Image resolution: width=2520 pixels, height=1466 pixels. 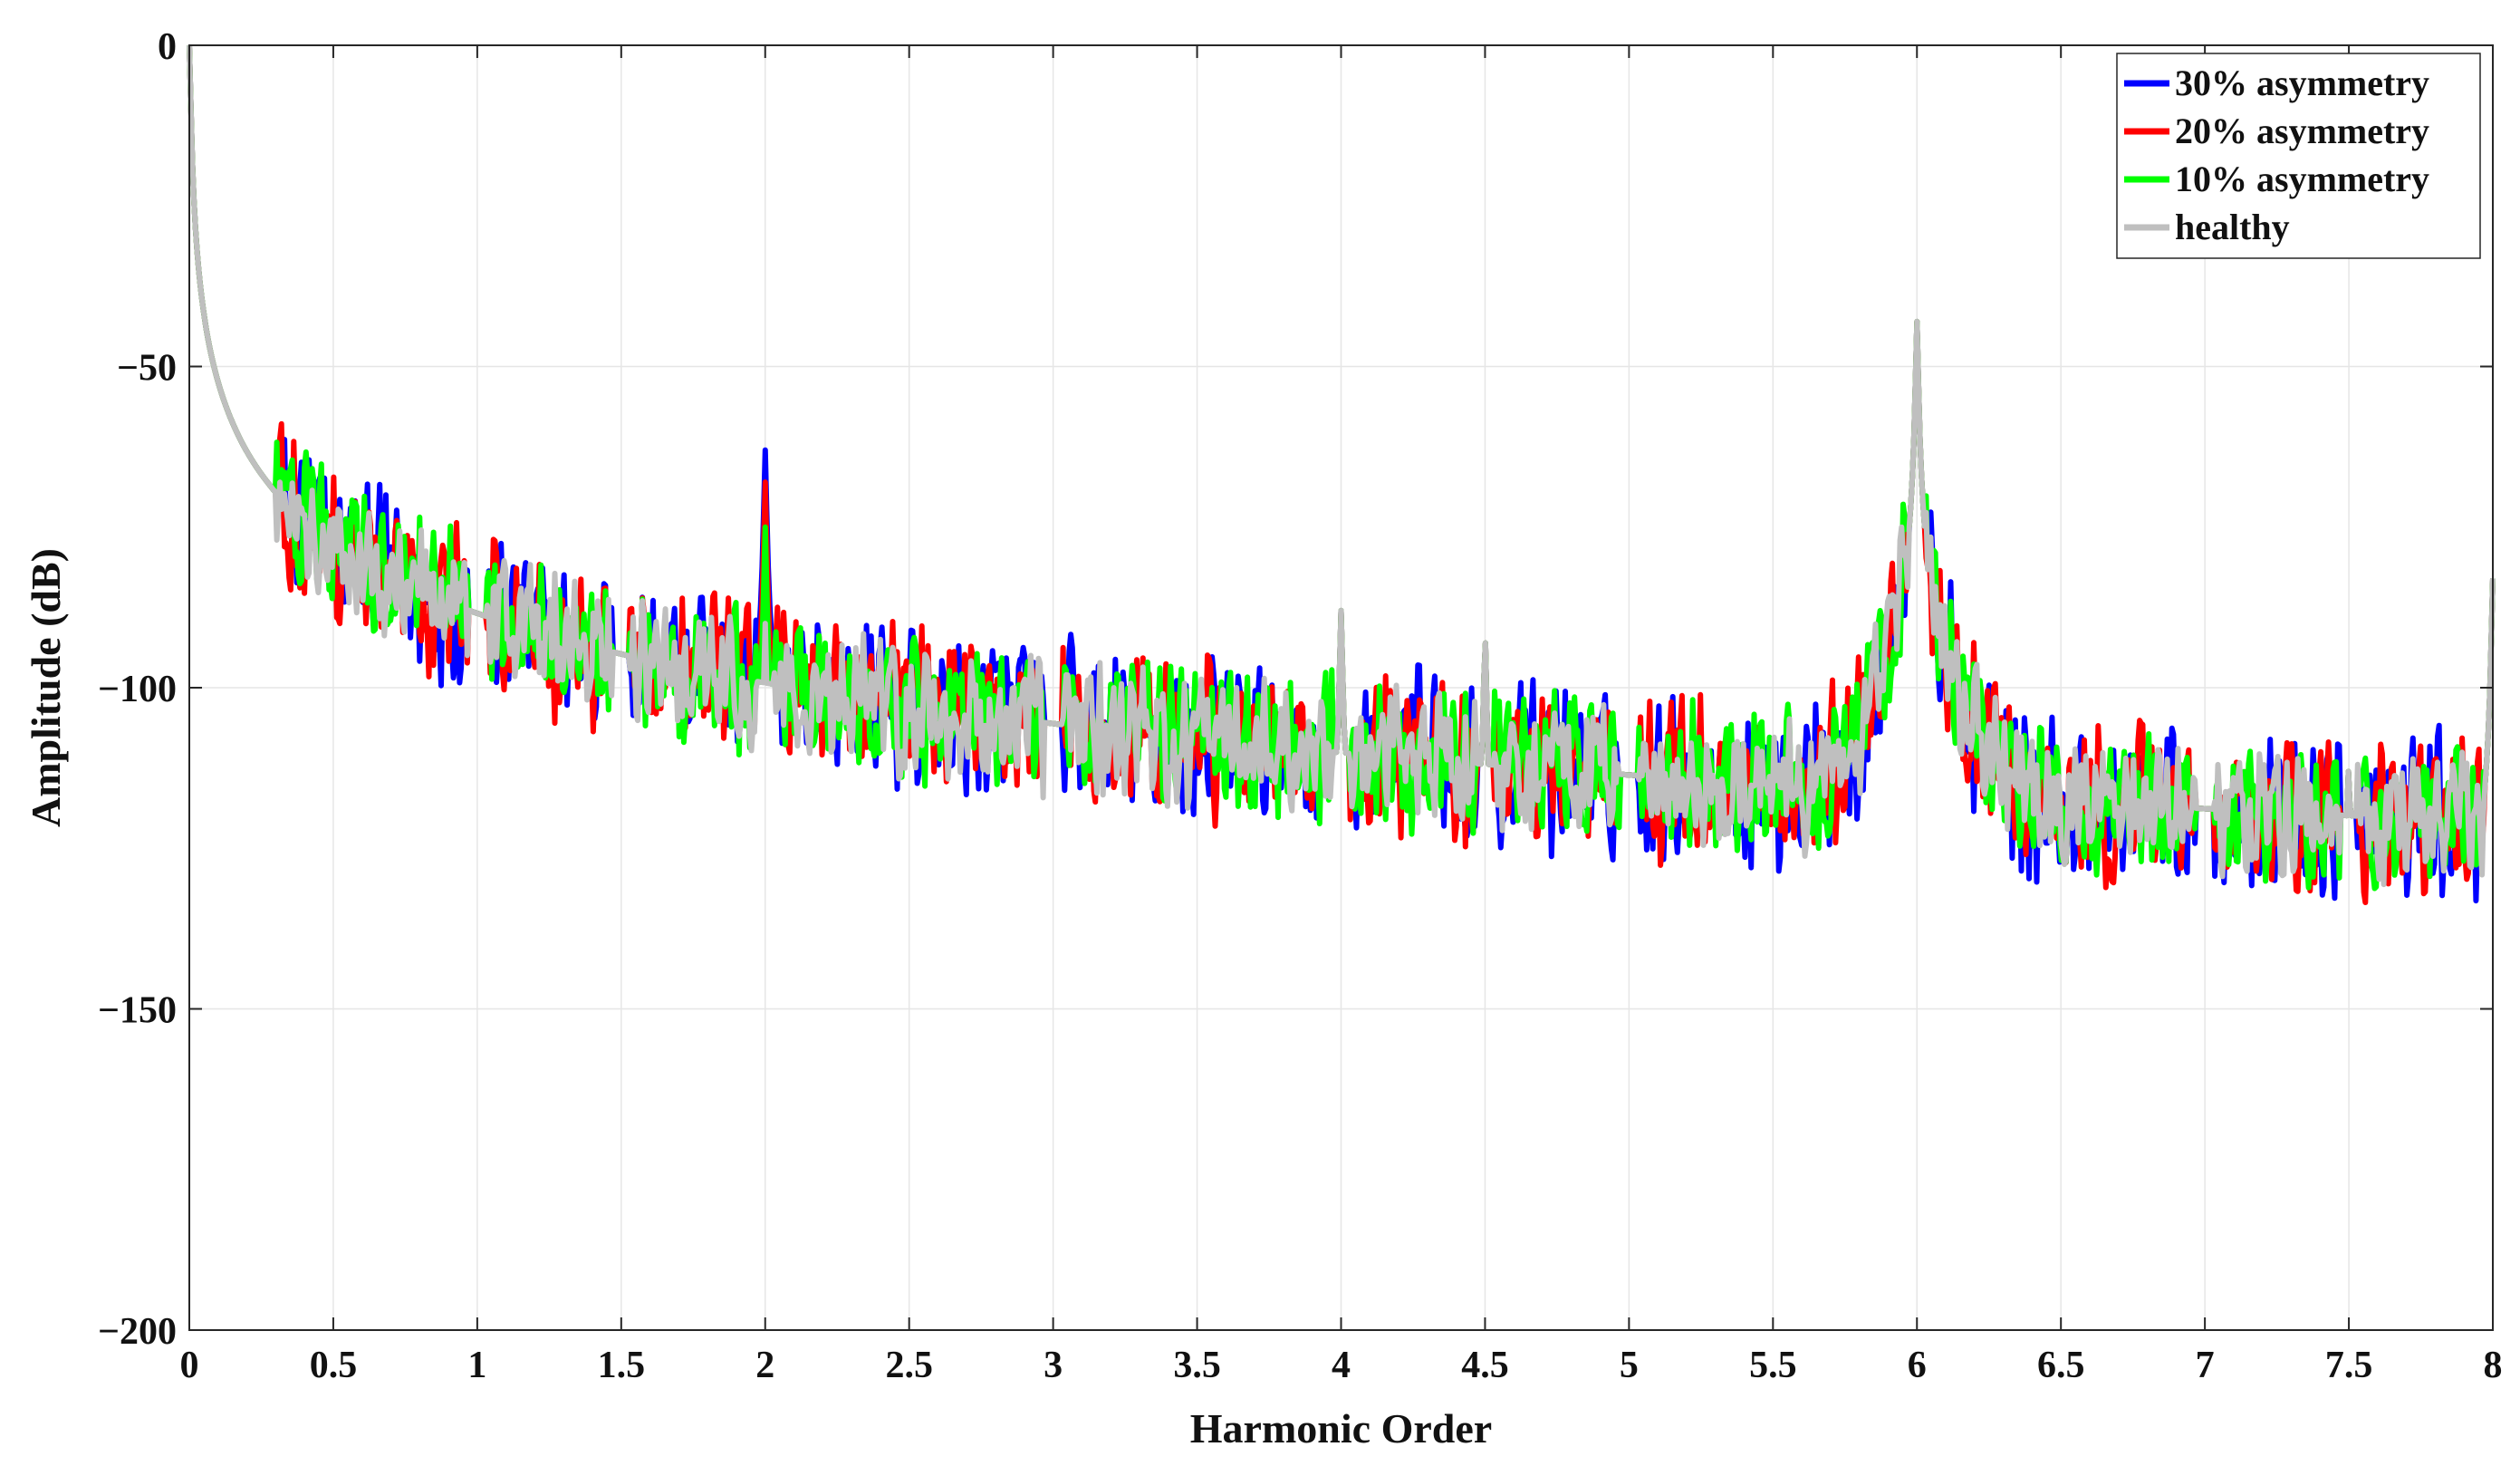 I want to click on x-tick-label: 4, so click(x=1341, y=1365).